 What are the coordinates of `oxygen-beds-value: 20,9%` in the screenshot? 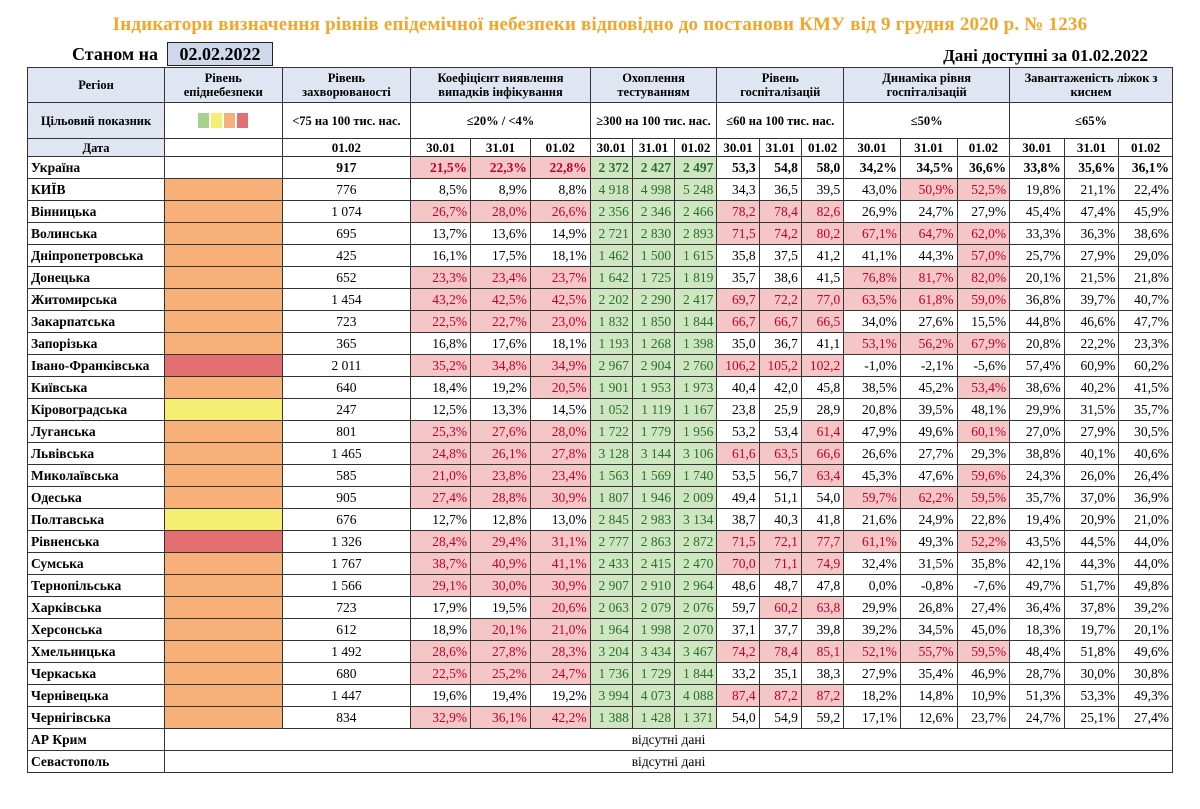 It's located at (1091, 519).